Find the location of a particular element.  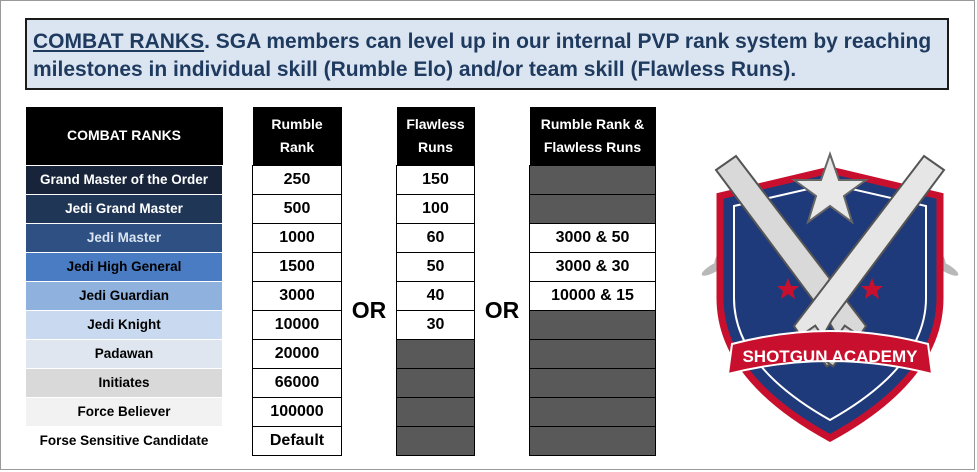

rank-name: Forse Sensitive Candidate is located at coordinates (124, 440).